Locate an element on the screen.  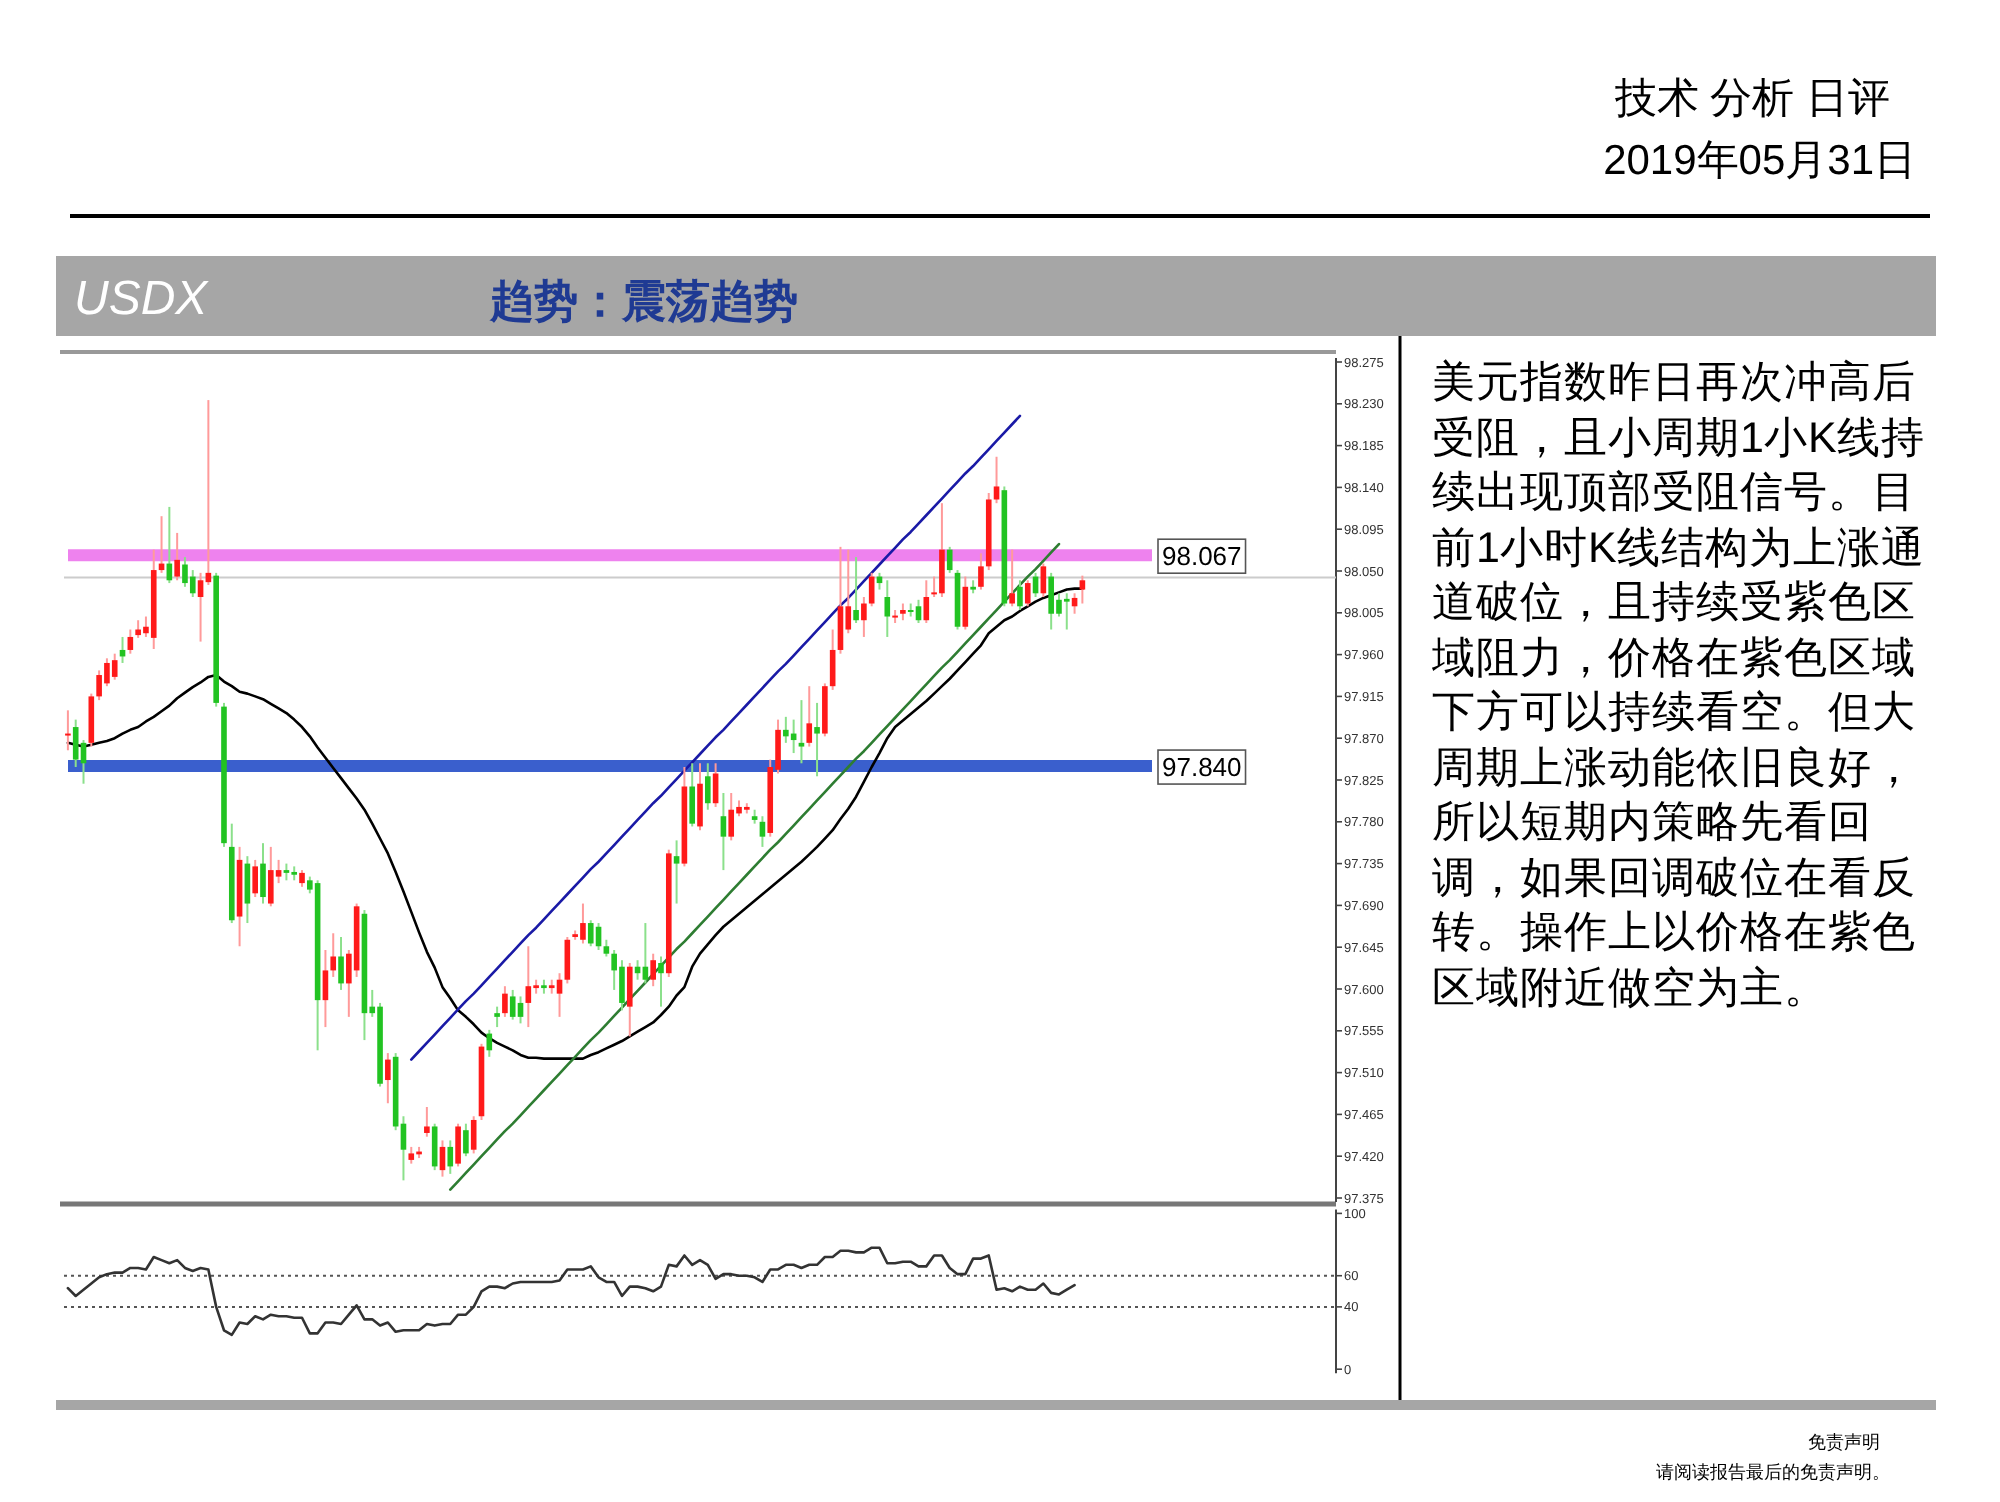
text: 2019年05月31日 is located at coordinates (1759, 161).